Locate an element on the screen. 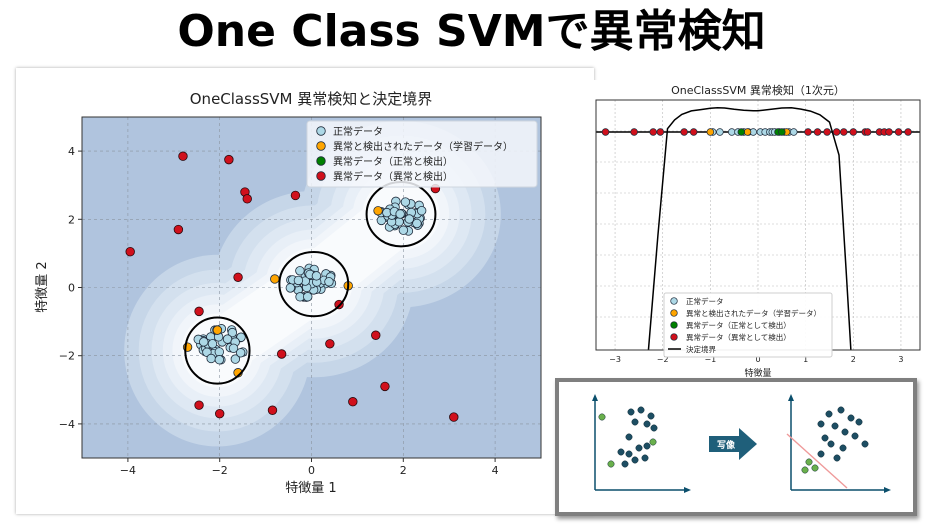  oned-legend-label: 正常データ is located at coordinates (705, 301).